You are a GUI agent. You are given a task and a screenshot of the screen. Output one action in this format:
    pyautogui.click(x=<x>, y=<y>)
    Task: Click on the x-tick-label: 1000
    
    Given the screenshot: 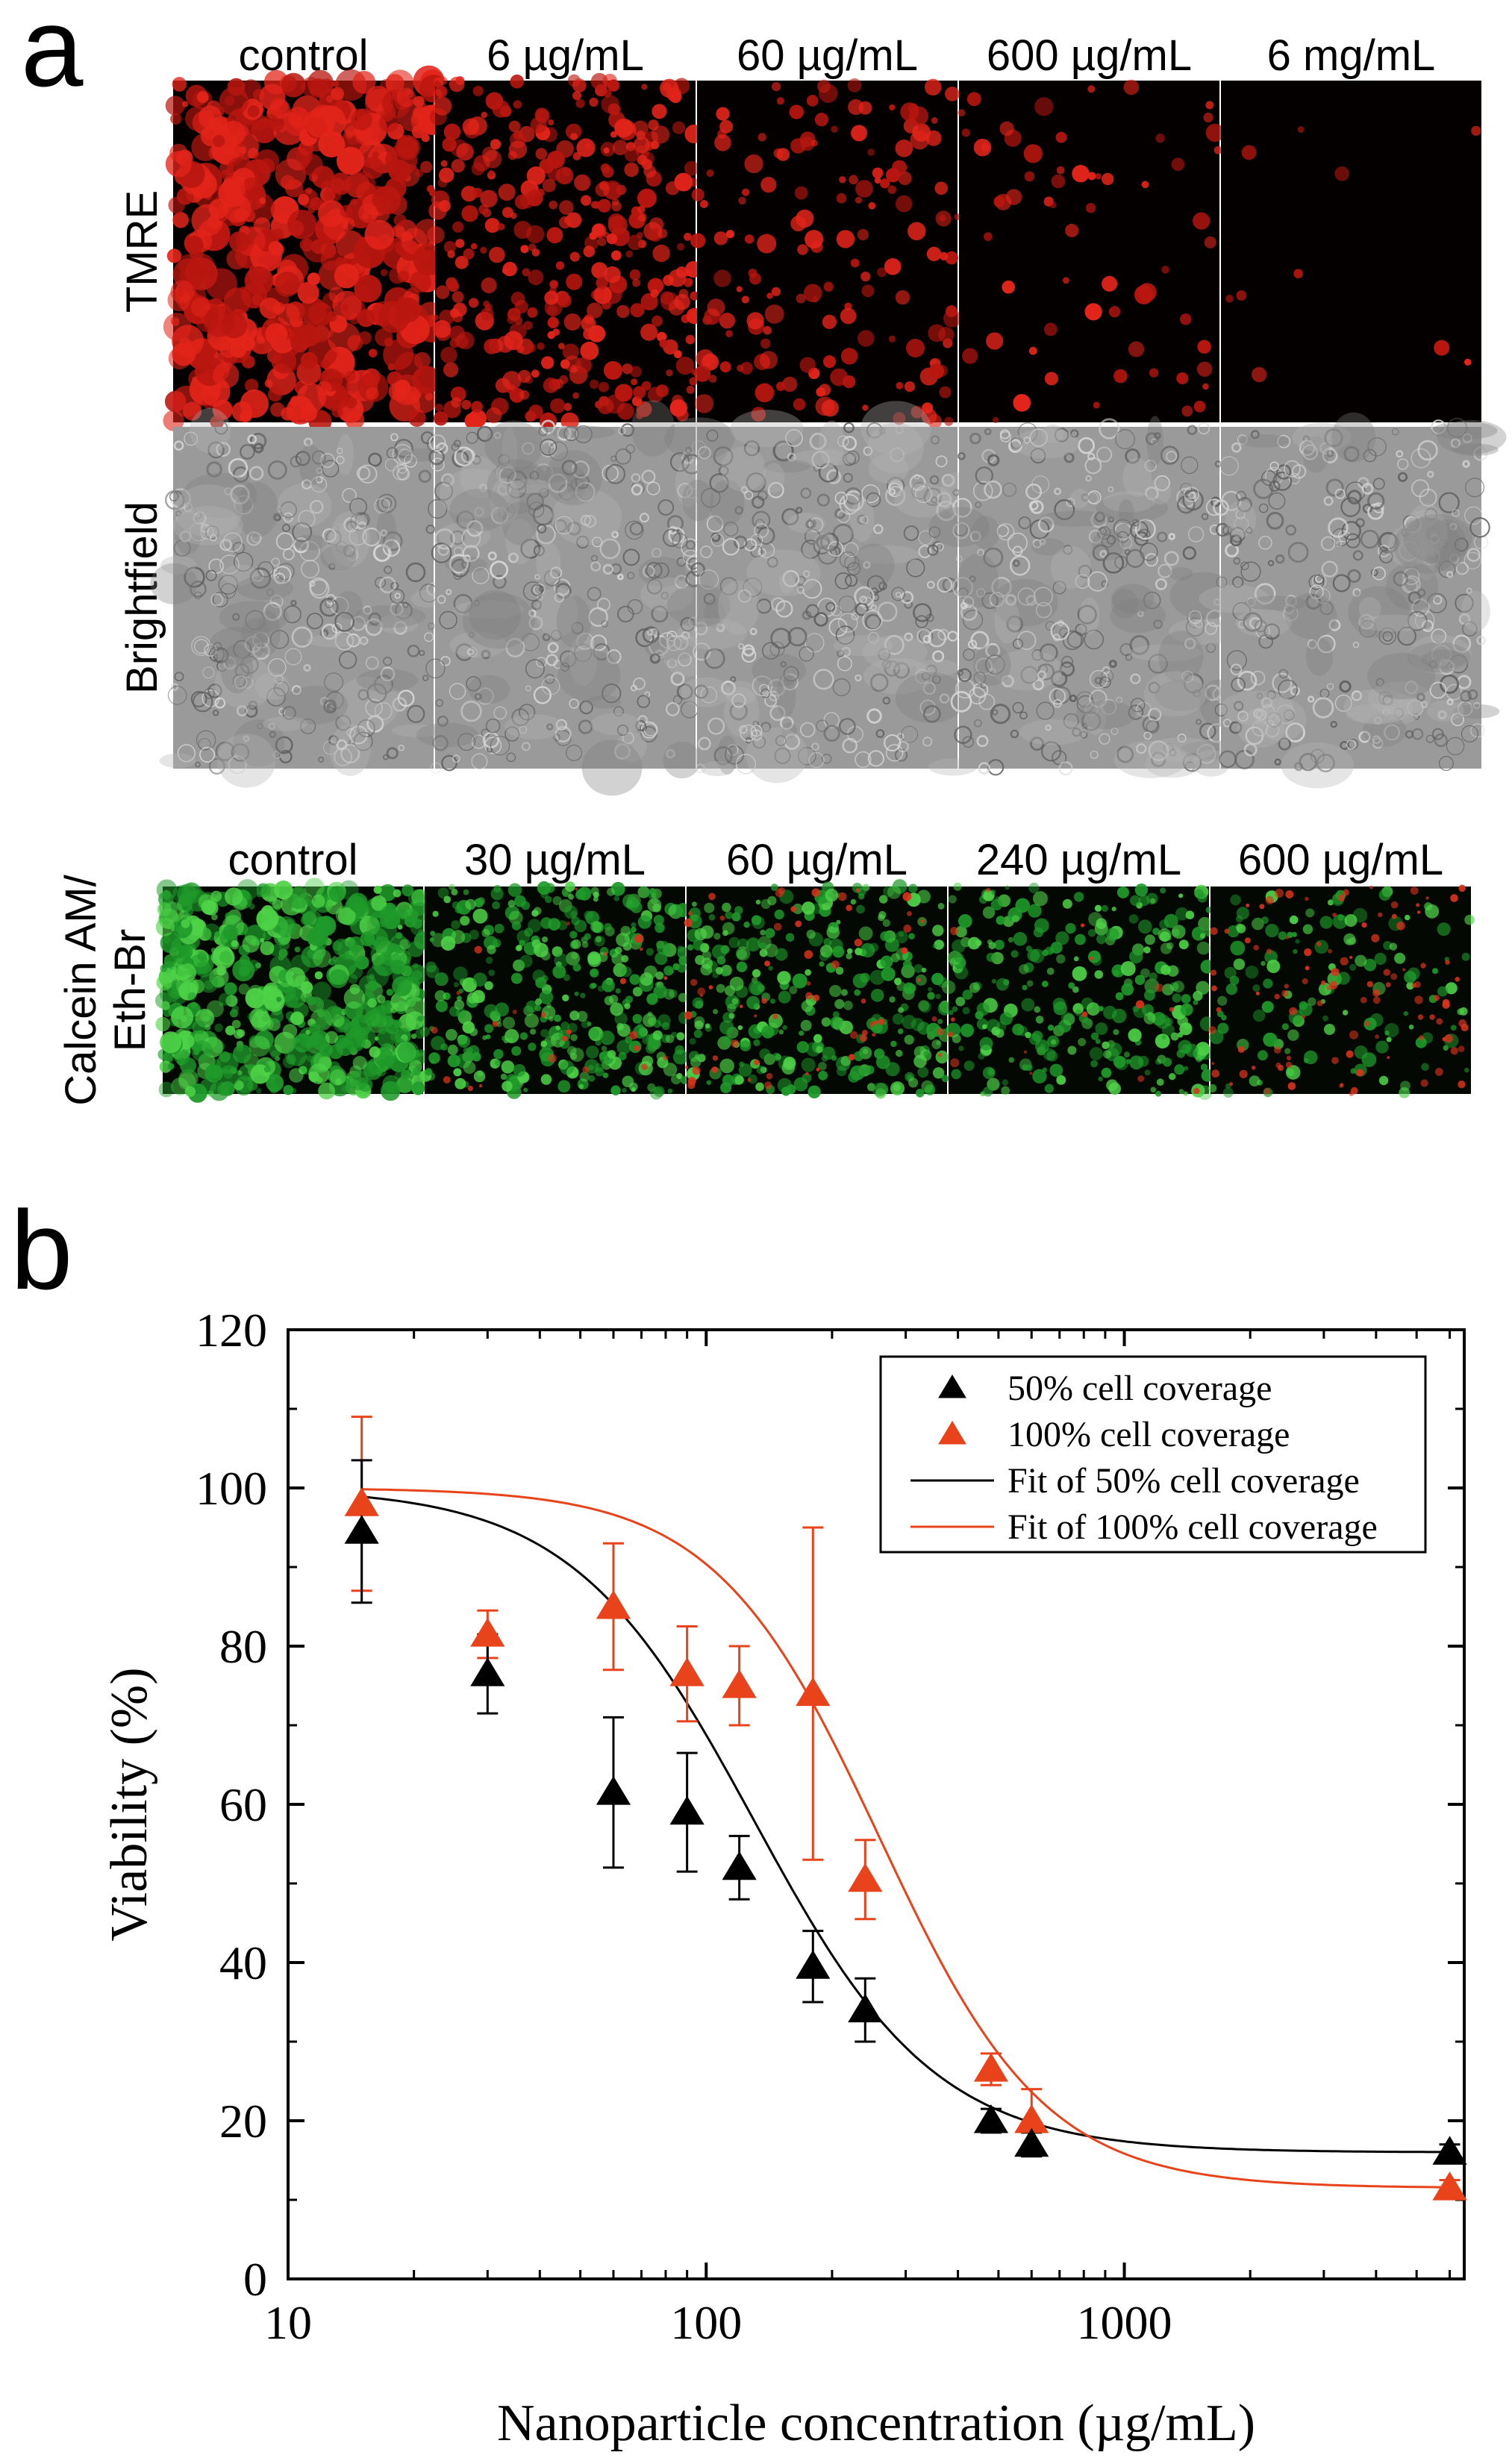 What is the action you would take?
    pyautogui.click(x=1124, y=2322)
    